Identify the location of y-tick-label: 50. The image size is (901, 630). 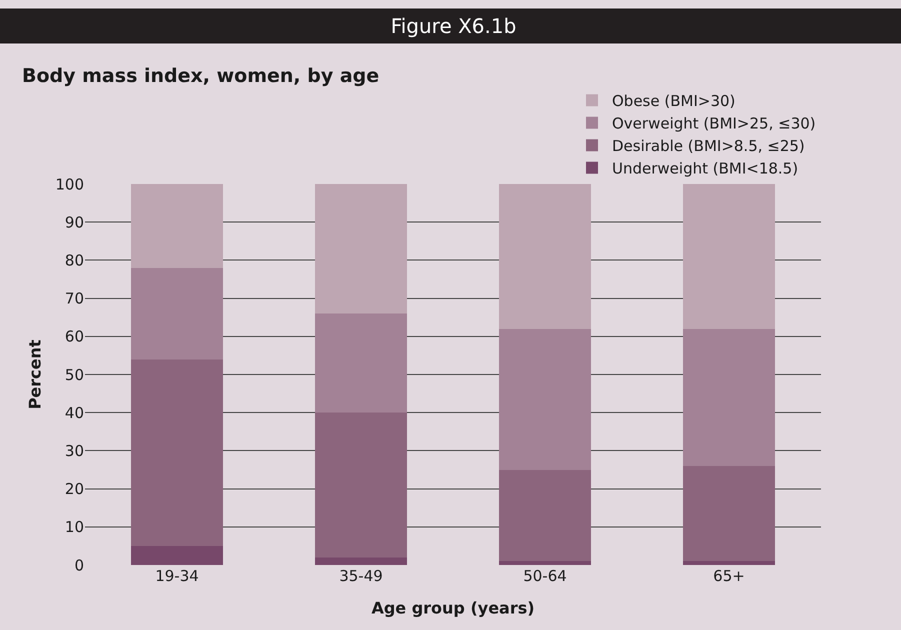
(74, 375).